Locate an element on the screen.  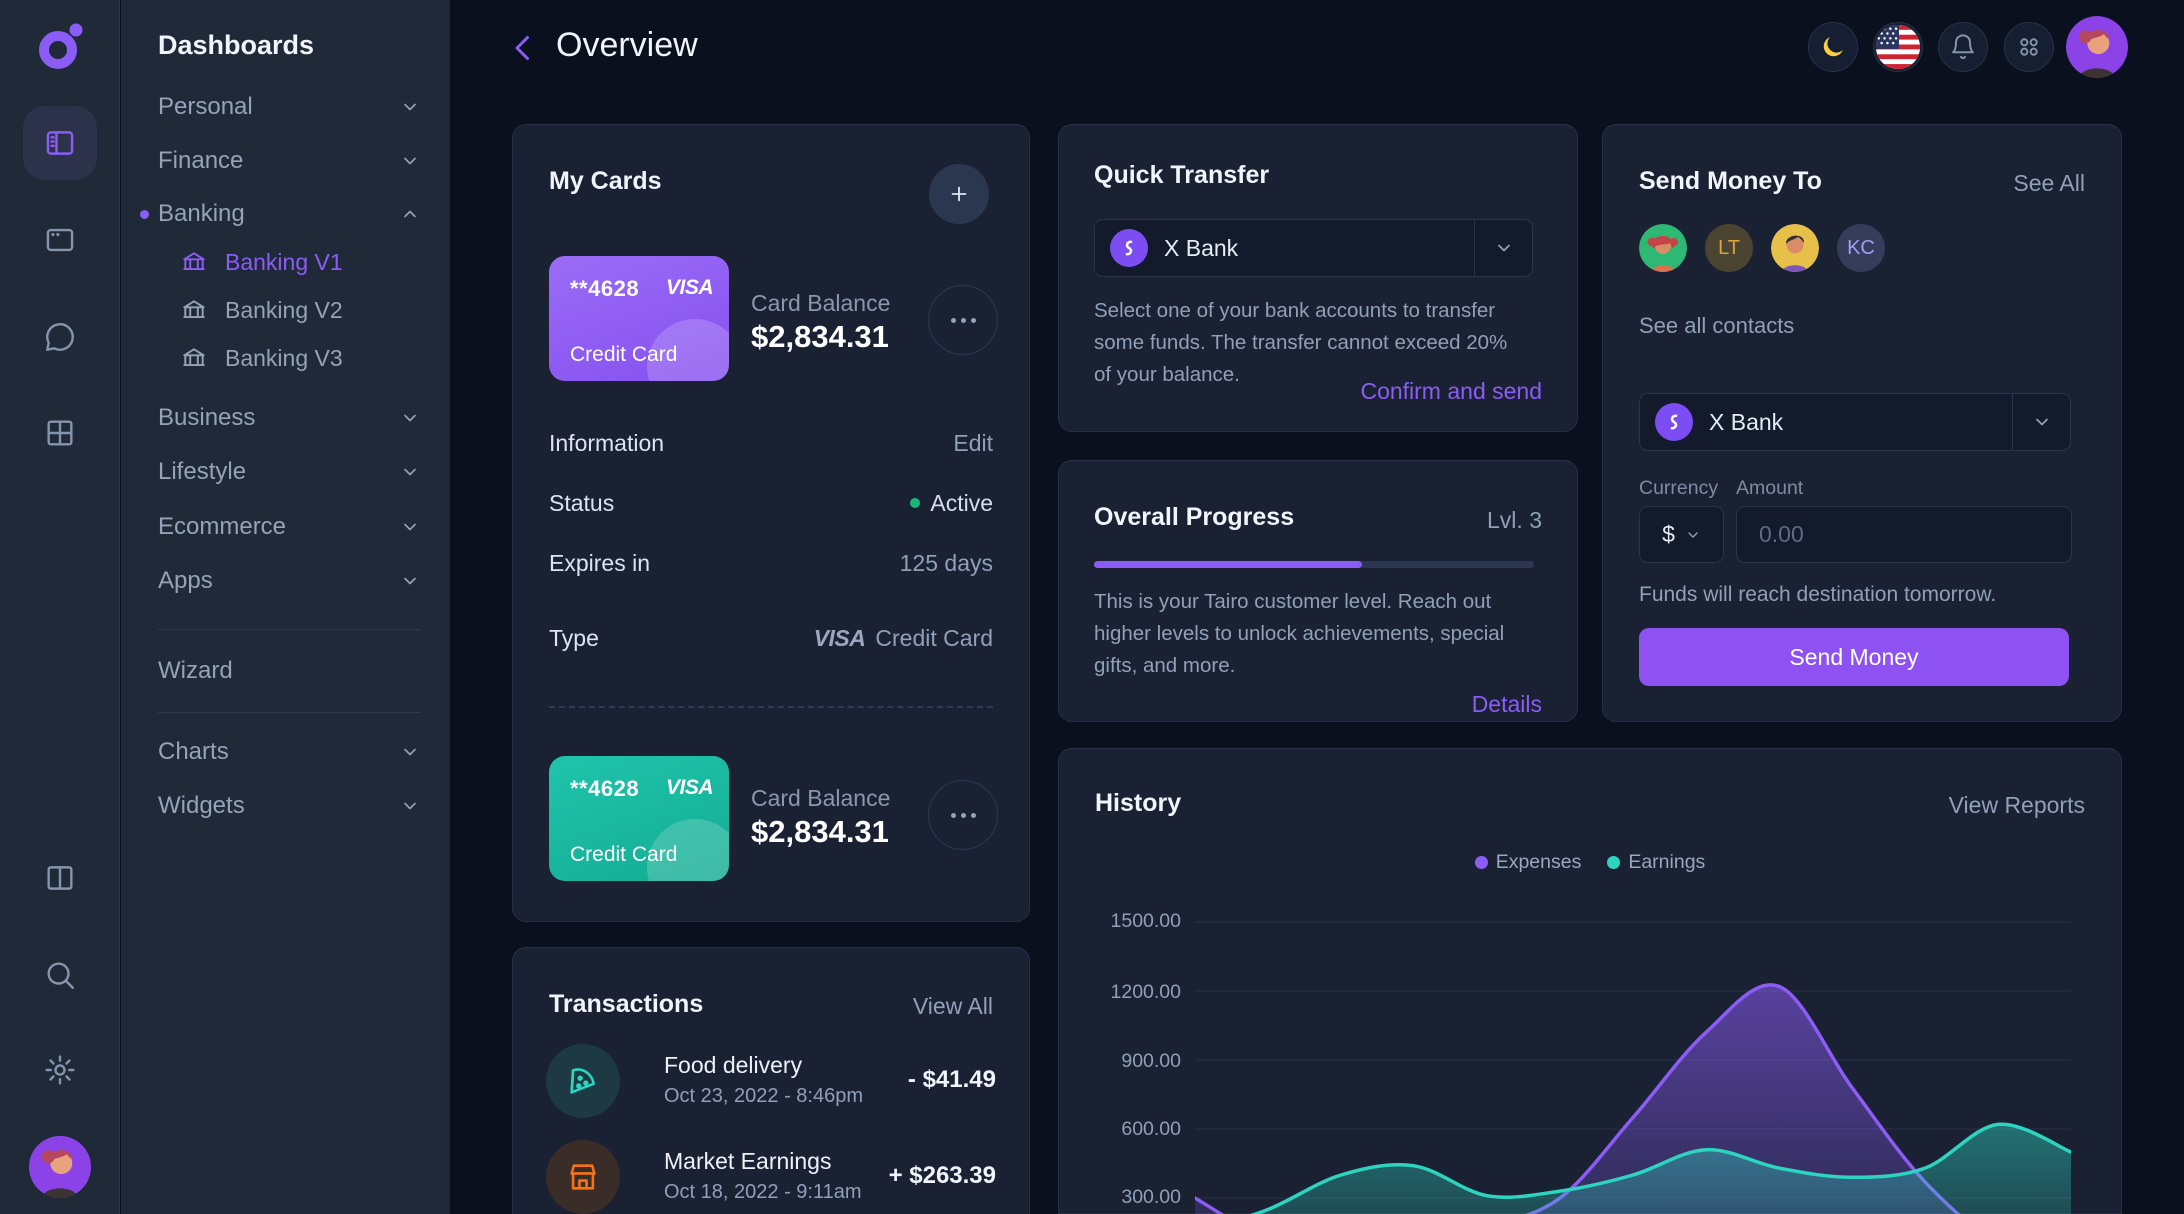
sidebar-item-personal: Personal is located at coordinates (289, 107).